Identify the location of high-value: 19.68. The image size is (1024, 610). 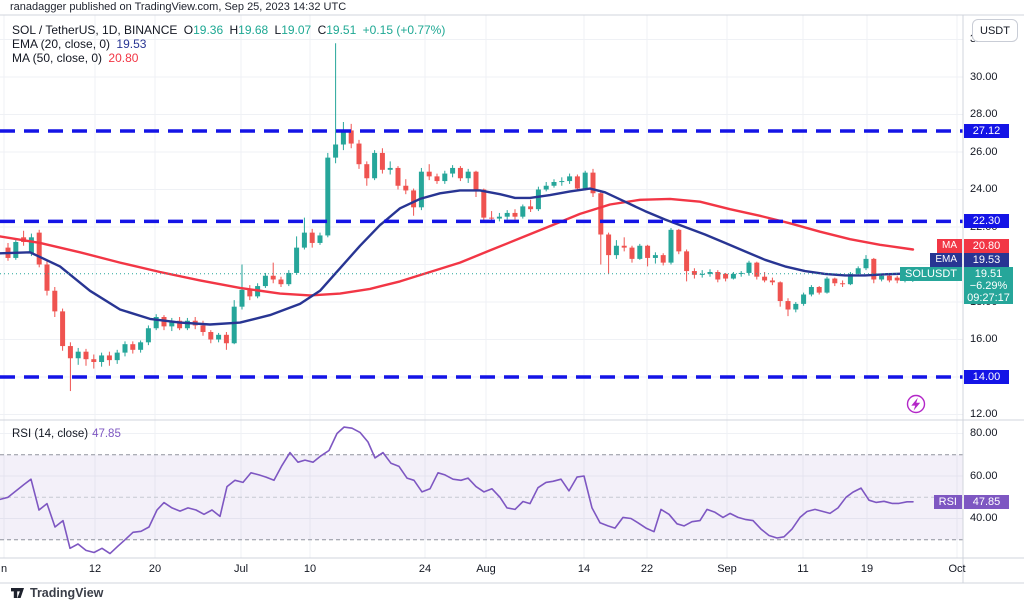
(253, 30).